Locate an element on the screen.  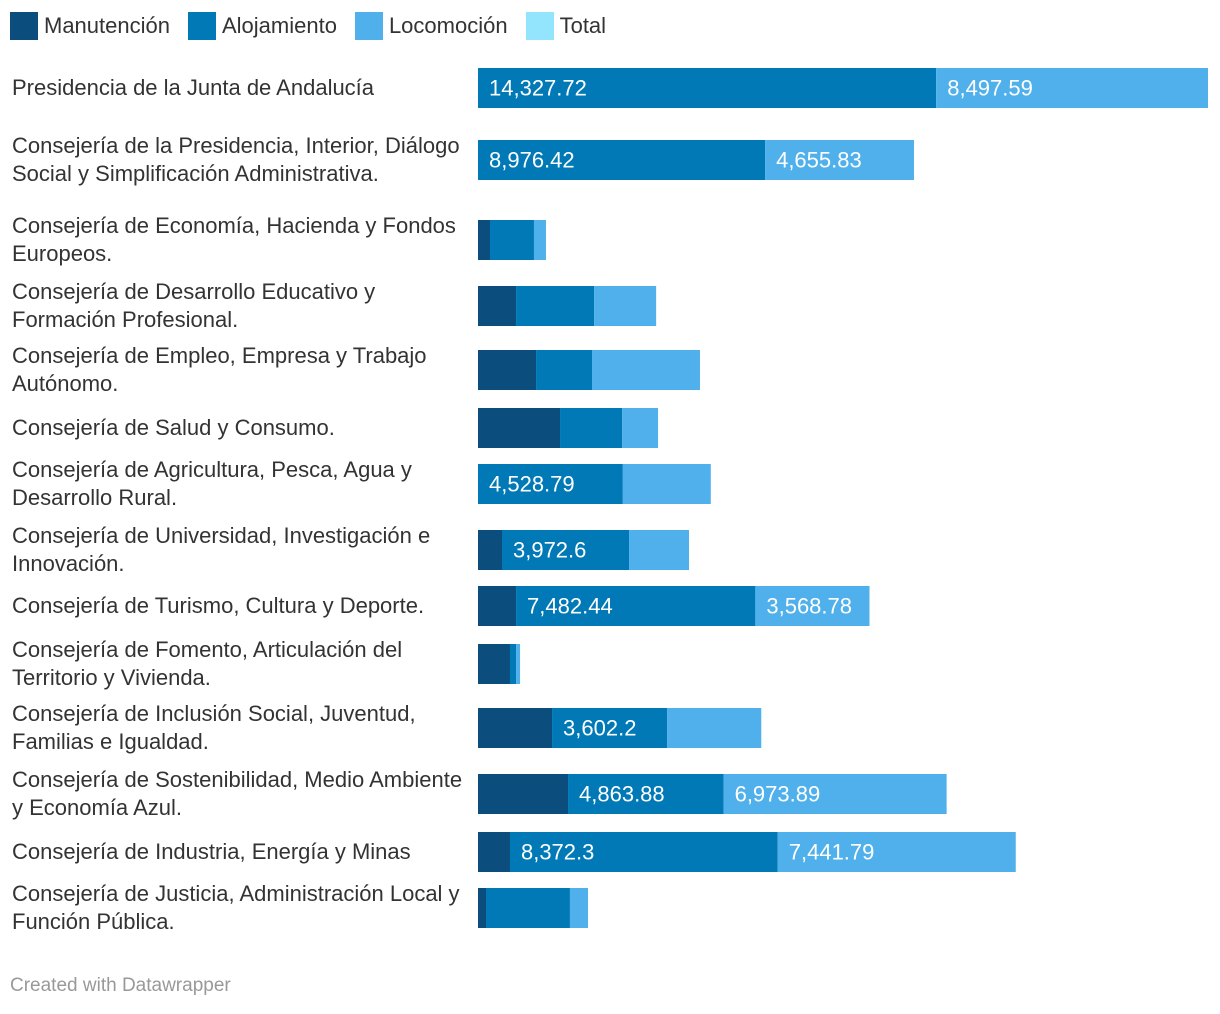
category-label: Consejería de Salud y Consumo. is located at coordinates (173, 427).